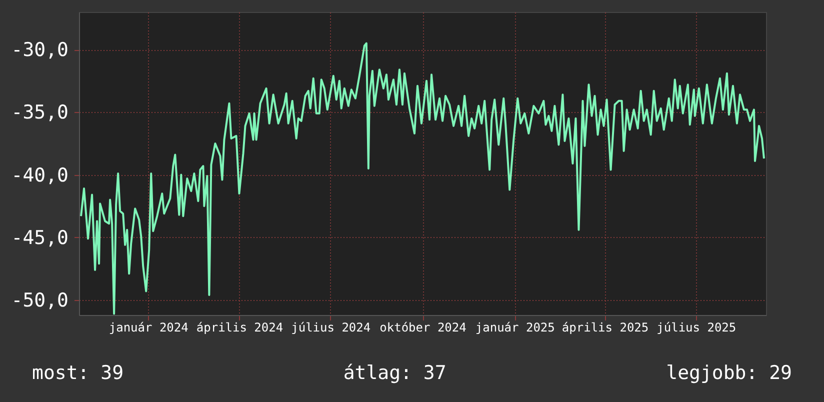 Image resolution: width=824 pixels, height=402 pixels. What do you see at coordinates (240, 327) in the screenshot?
I see `x-tick-label: április 2024` at bounding box center [240, 327].